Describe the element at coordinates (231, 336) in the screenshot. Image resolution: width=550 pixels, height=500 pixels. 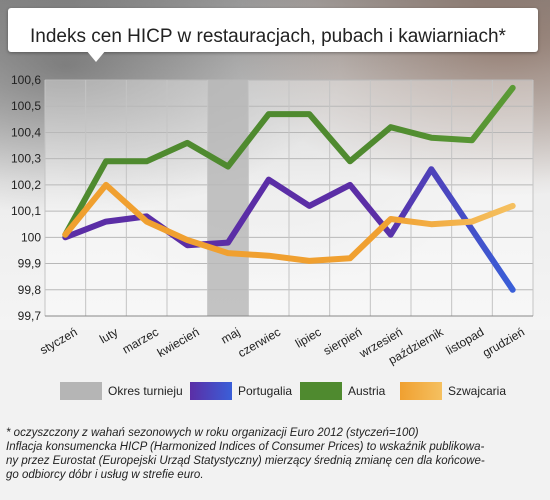
I see `x-tick-label: maj` at that location.